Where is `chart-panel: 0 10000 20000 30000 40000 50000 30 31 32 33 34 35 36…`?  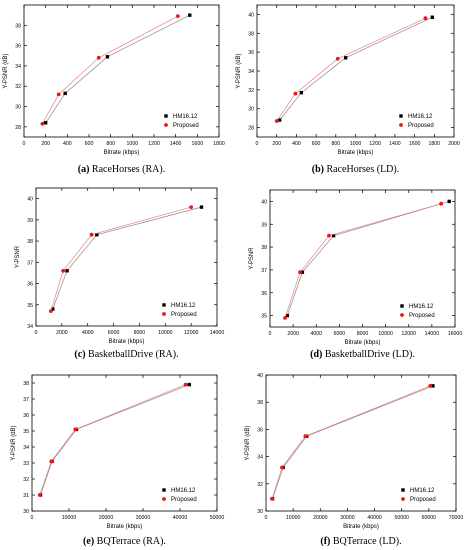
chart-panel: 0 10000 20000 30000 40000 50000 30 31 32 33 34 35 36… is located at coordinates (118, 460).